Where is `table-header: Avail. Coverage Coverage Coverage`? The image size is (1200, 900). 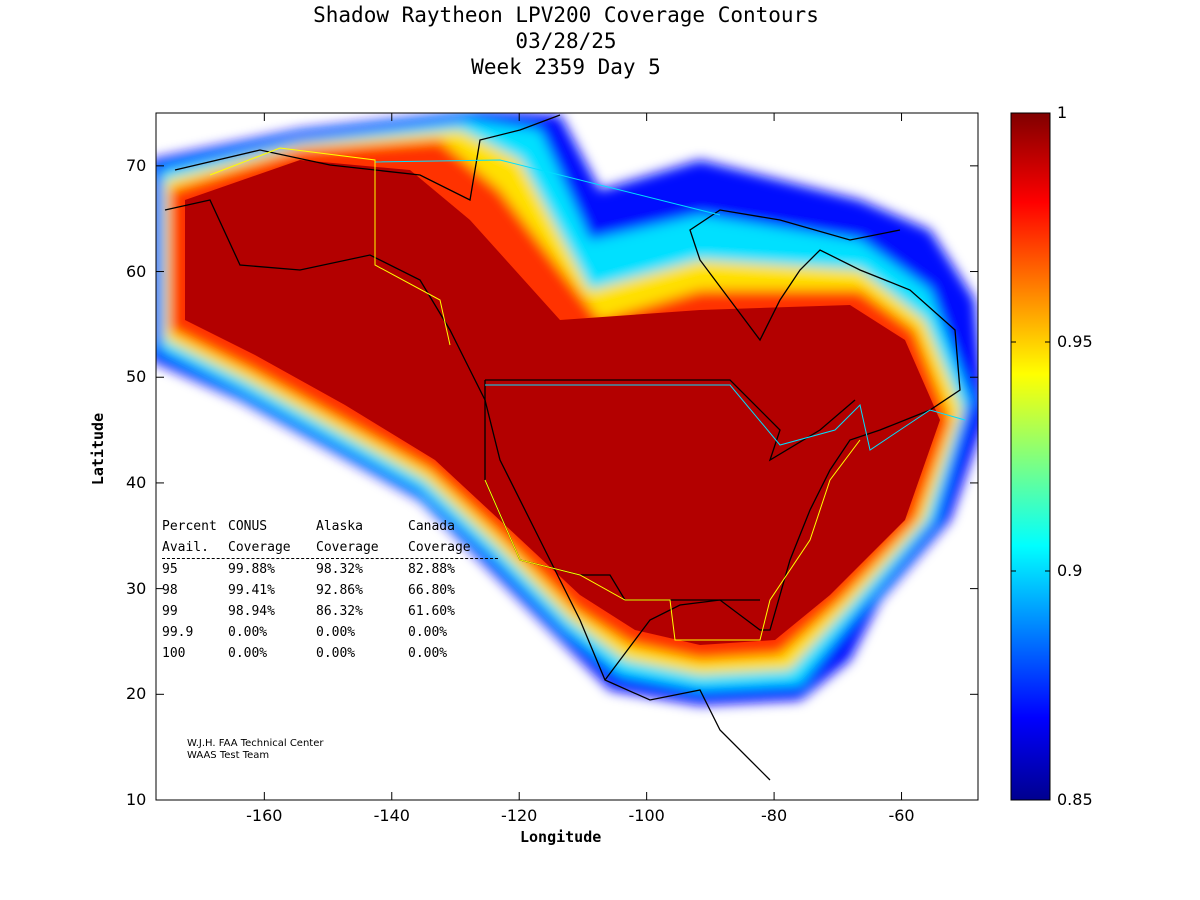 table-header: Avail. Coverage Coverage Coverage is located at coordinates (330, 548).